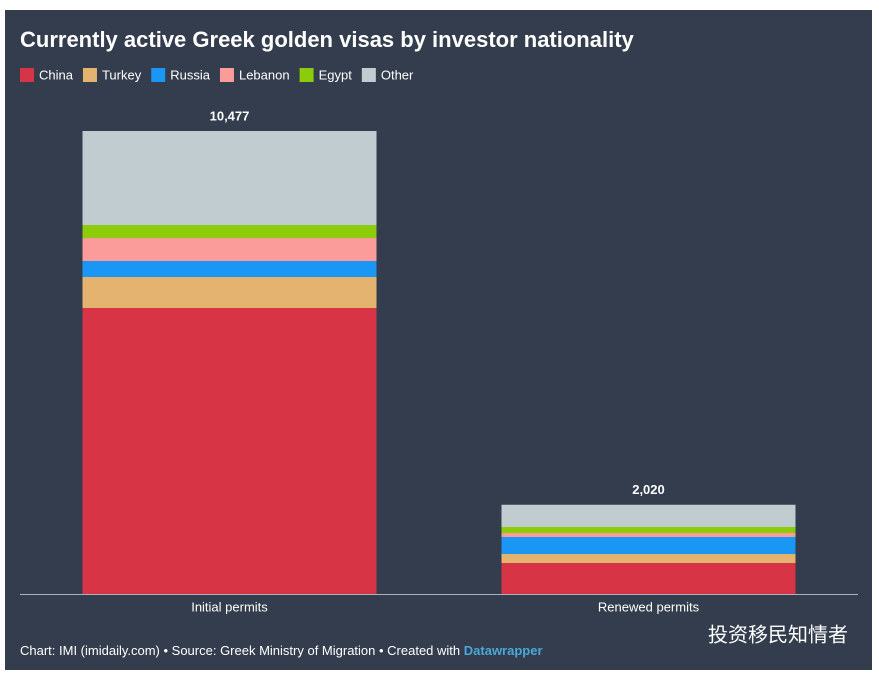 The height and width of the screenshot is (676, 879). What do you see at coordinates (778, 634) in the screenshot?
I see `watermark: 投资移民知情者` at bounding box center [778, 634].